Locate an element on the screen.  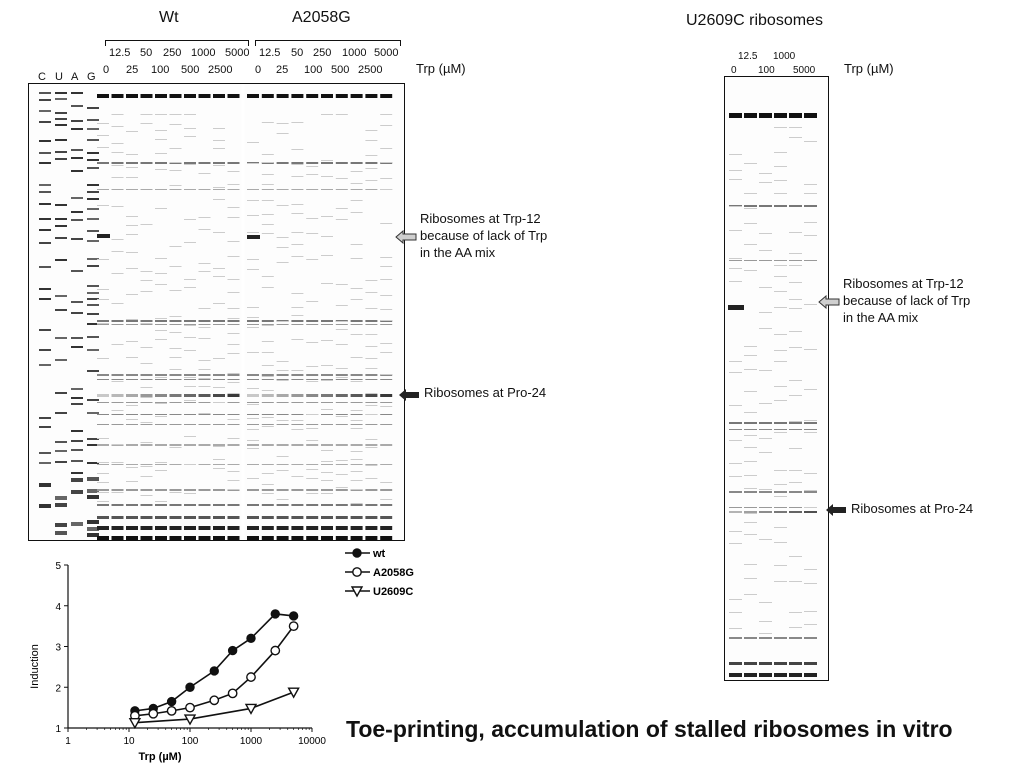
annotation-line: because of lack of Trp is located at coordinates (484, 235).